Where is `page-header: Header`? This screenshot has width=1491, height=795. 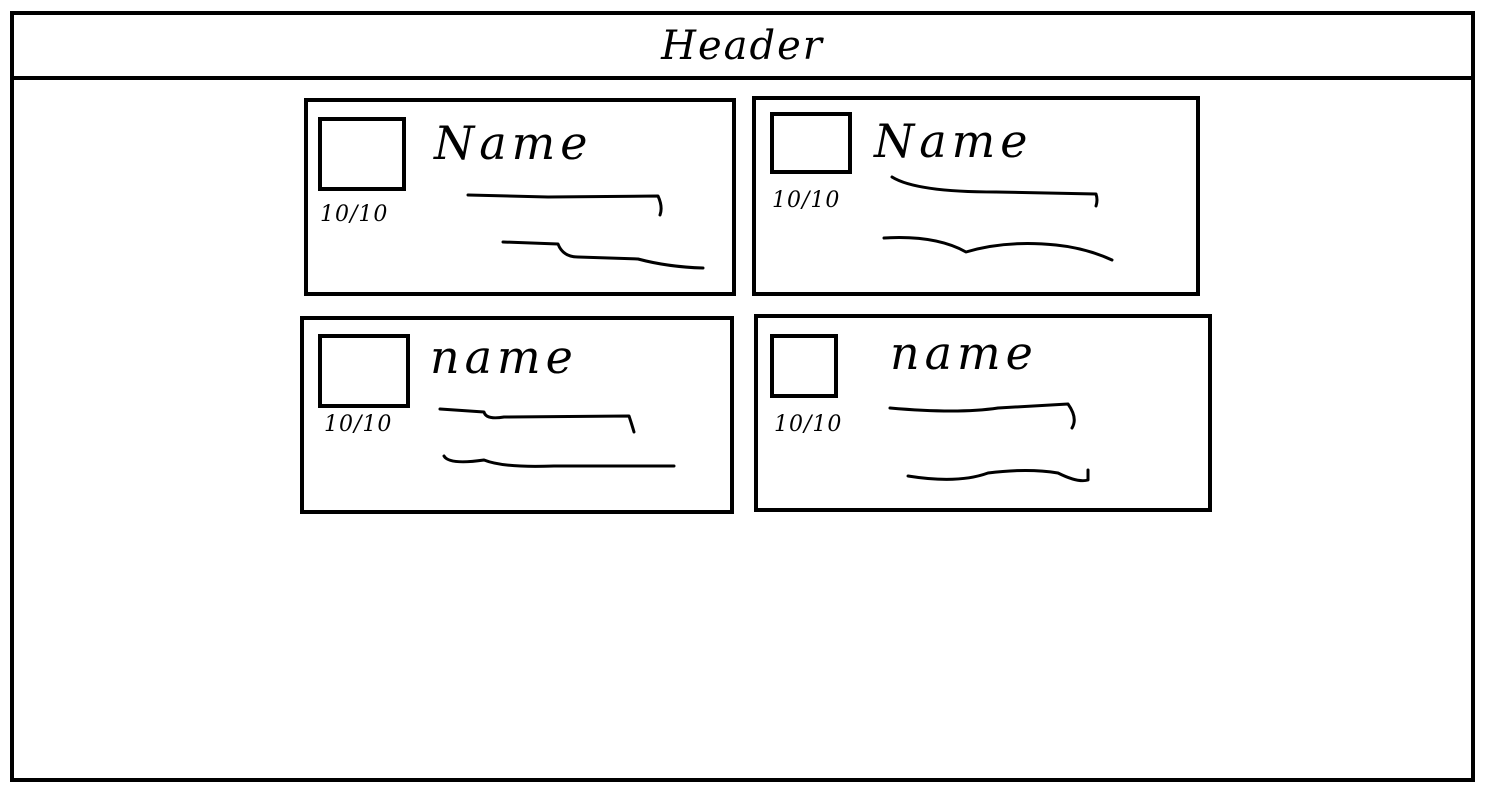 page-header: Header is located at coordinates (742, 47).